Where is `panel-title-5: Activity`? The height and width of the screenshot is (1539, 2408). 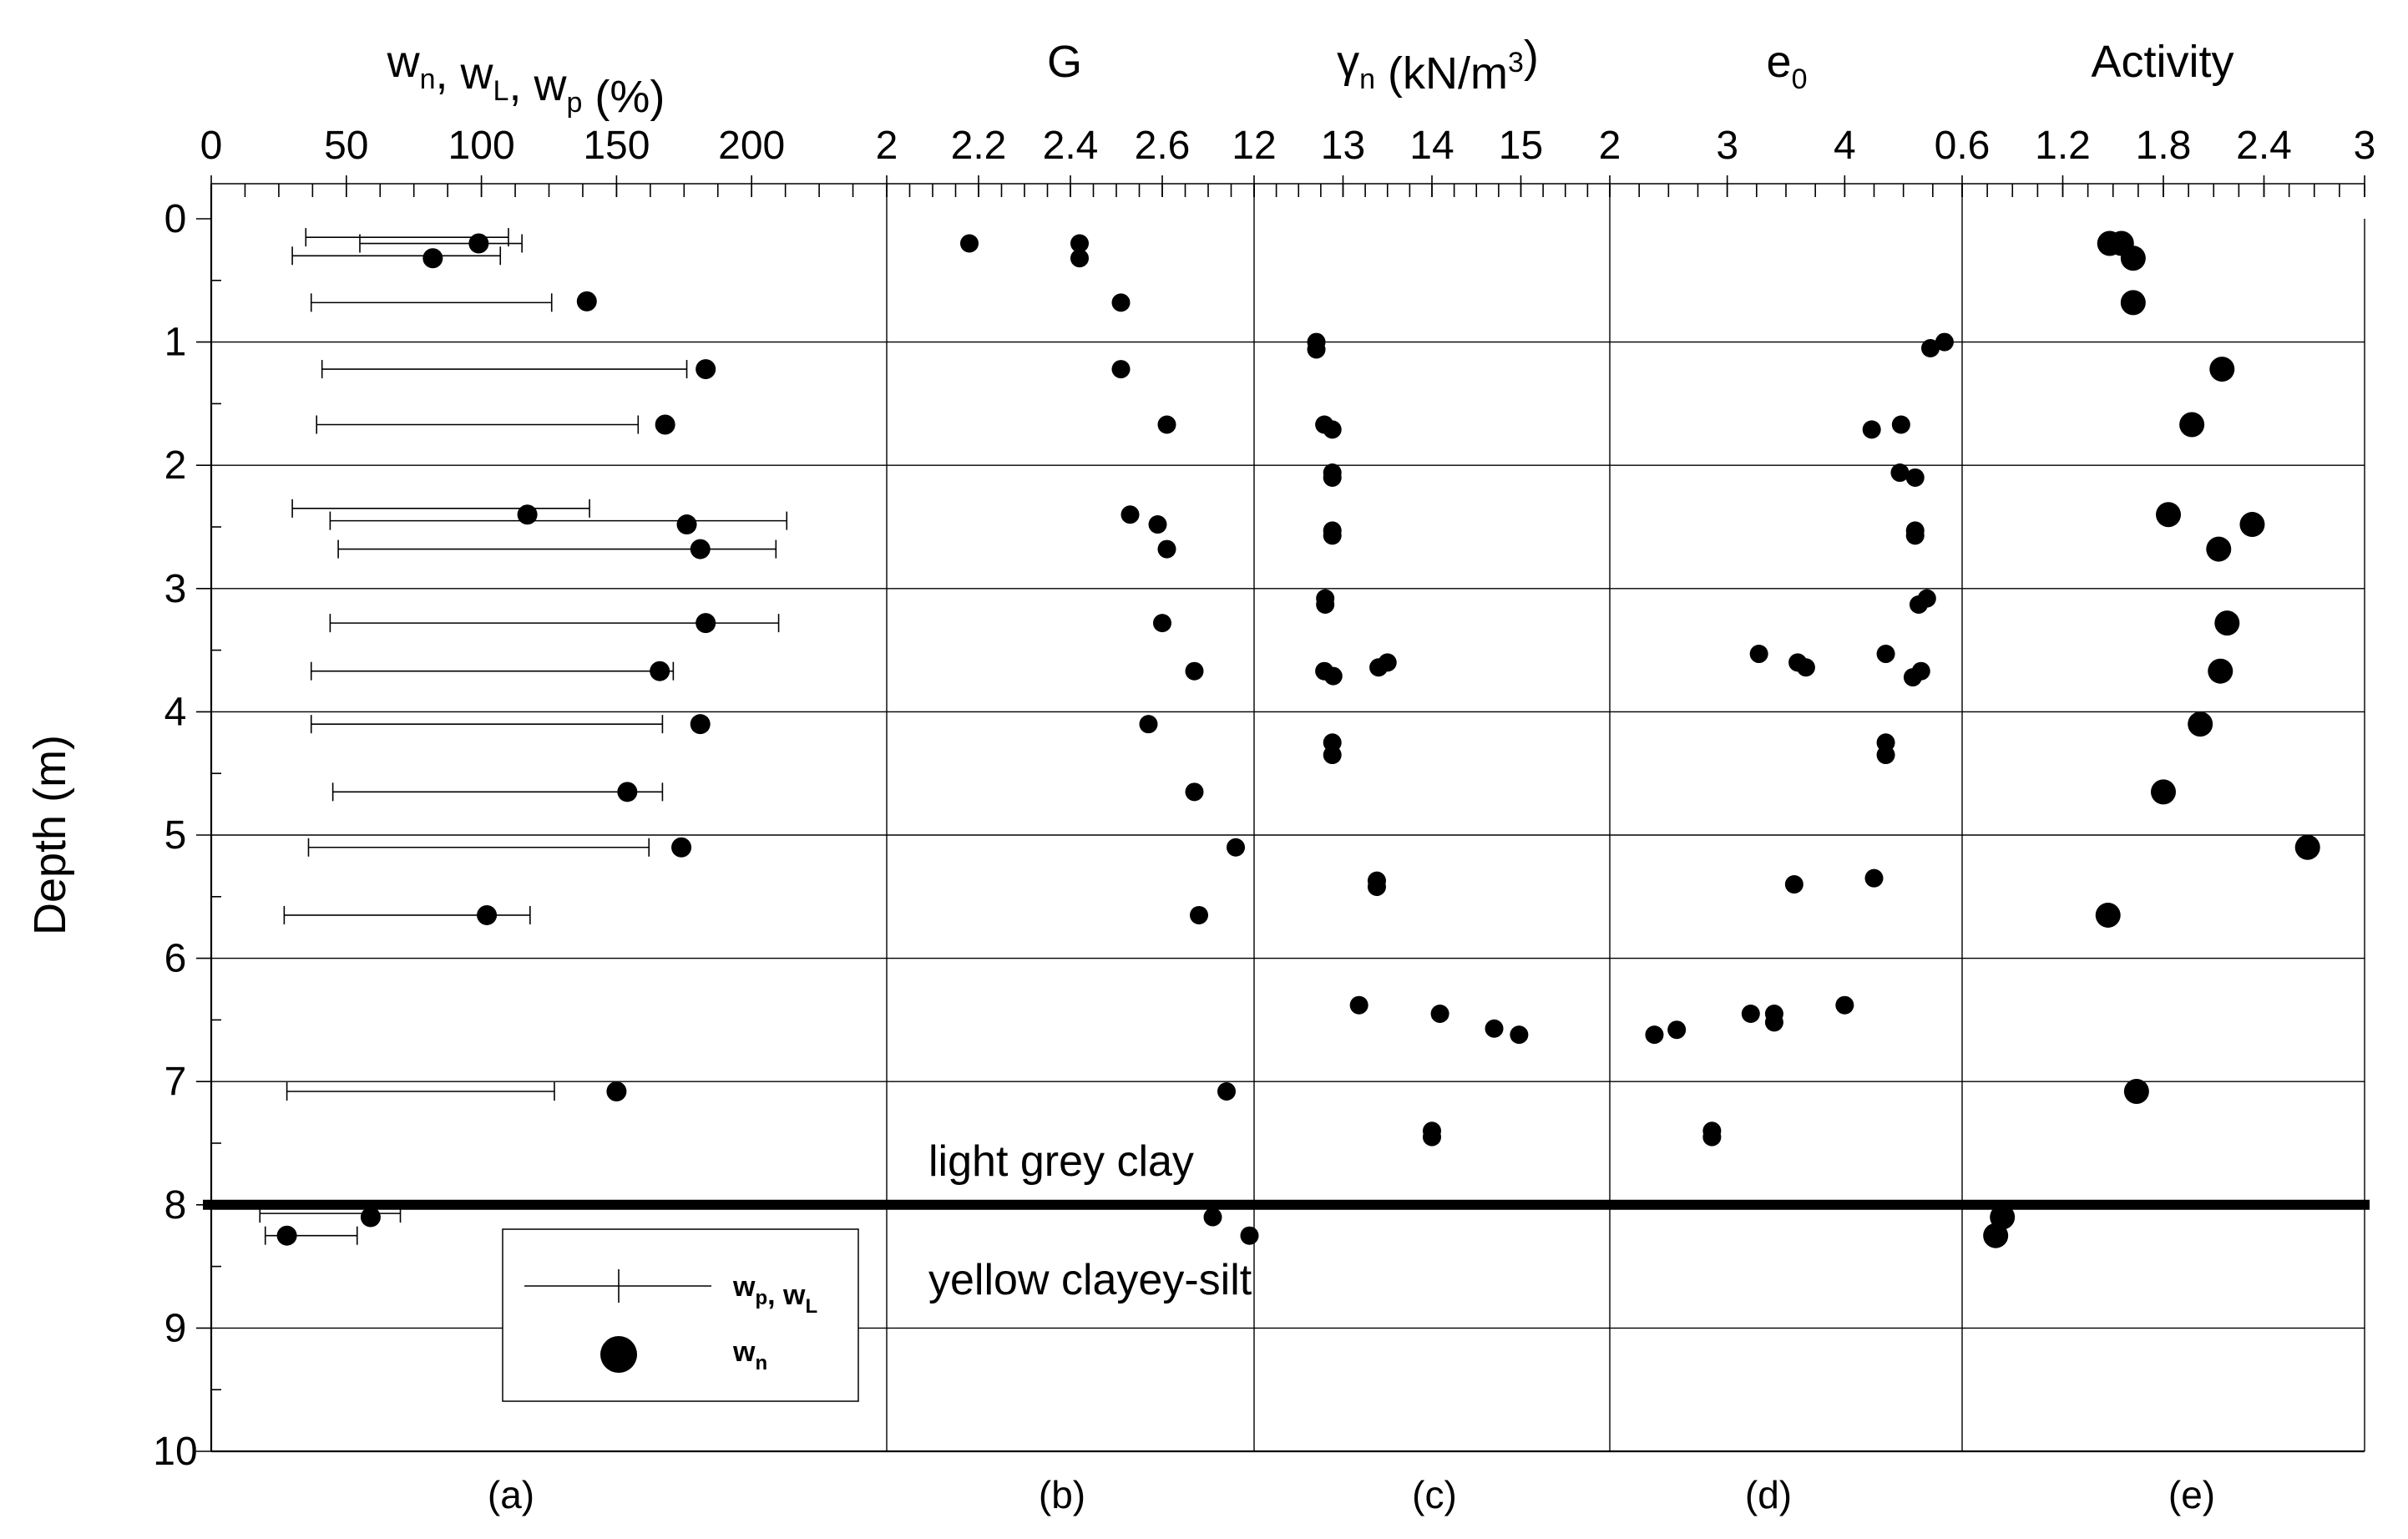
panel-title-5: Activity is located at coordinates (2162, 62).